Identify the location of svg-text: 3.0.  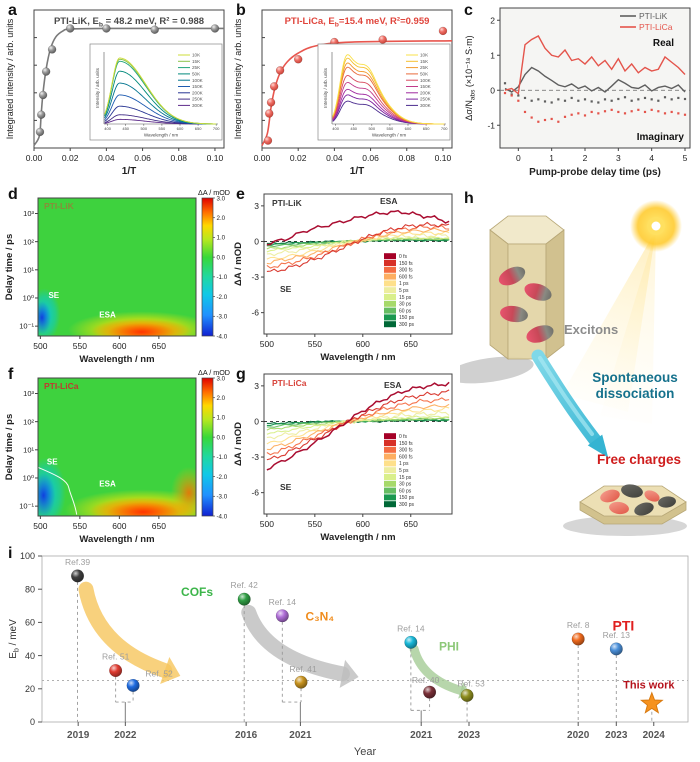
(221, 378).